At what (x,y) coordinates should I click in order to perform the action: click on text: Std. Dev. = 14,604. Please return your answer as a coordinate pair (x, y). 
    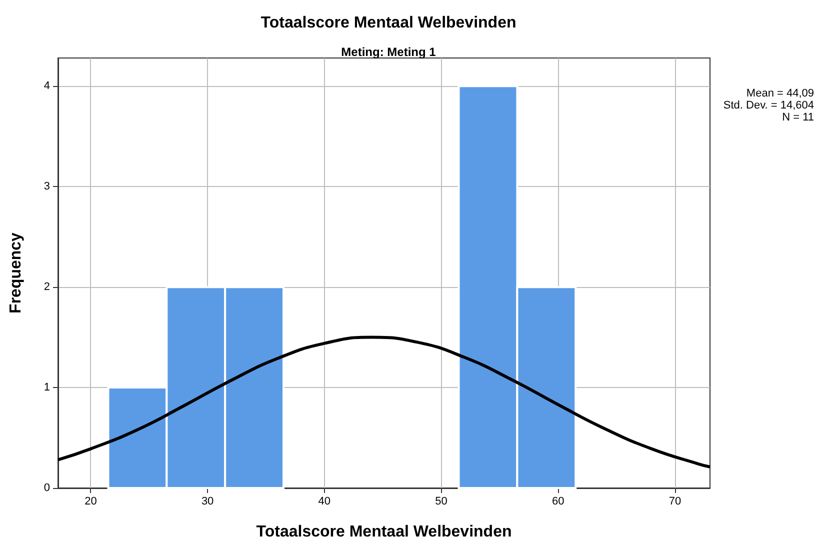
    Looking at the image, I should click on (768, 106).